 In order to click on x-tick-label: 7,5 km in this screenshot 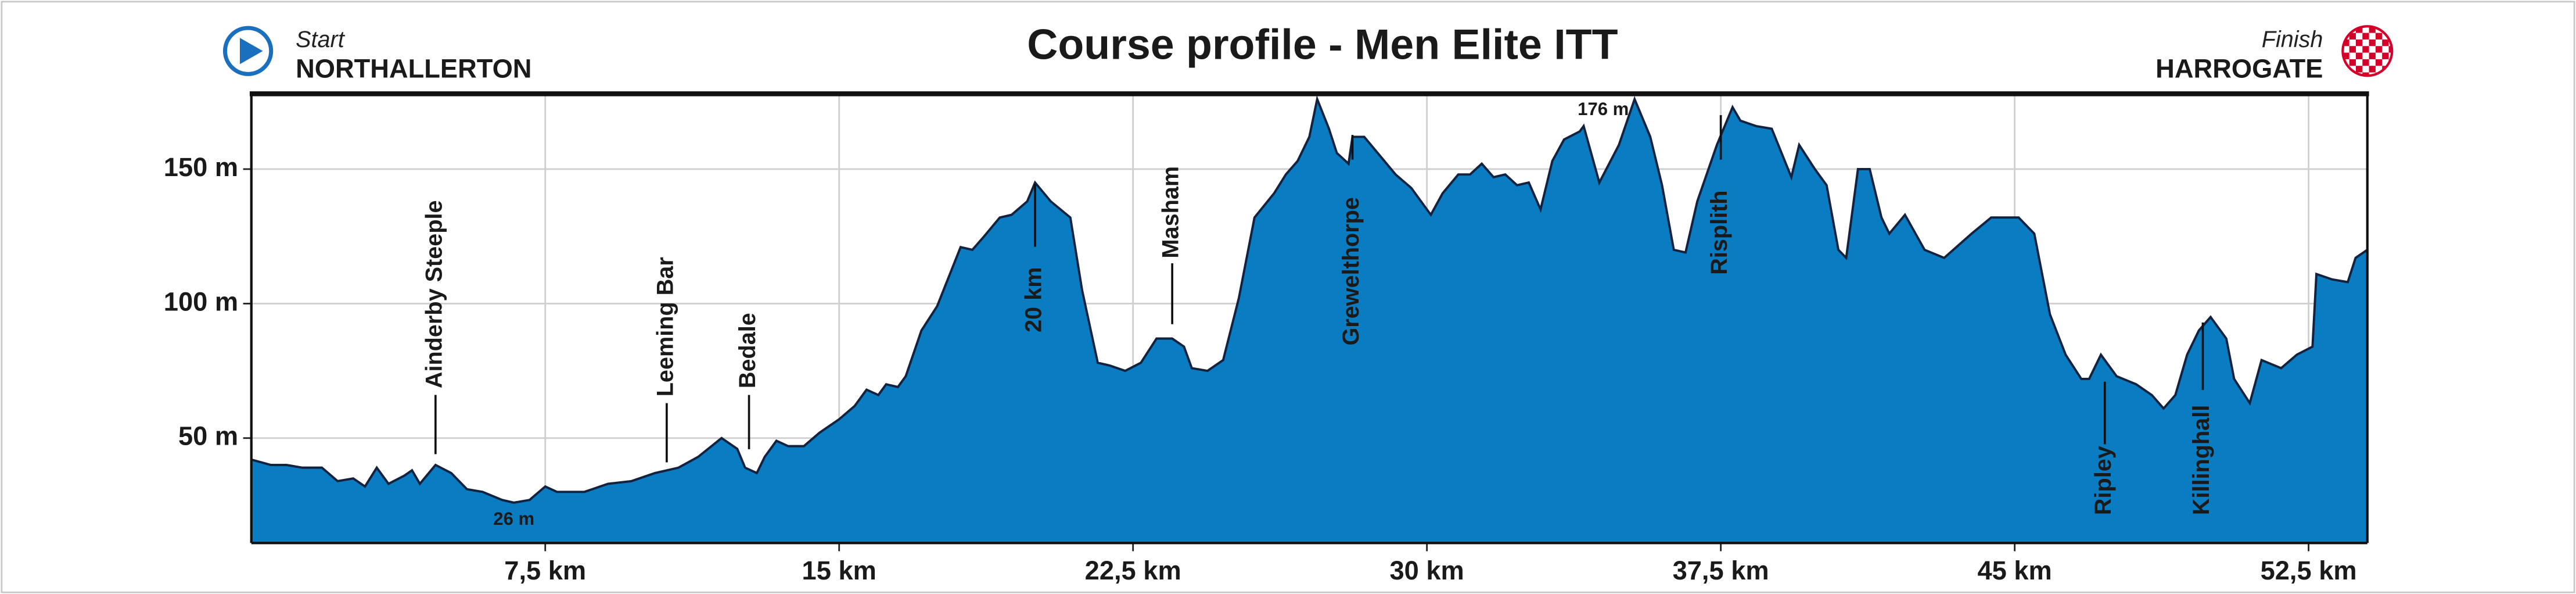, I will do `click(545, 570)`.